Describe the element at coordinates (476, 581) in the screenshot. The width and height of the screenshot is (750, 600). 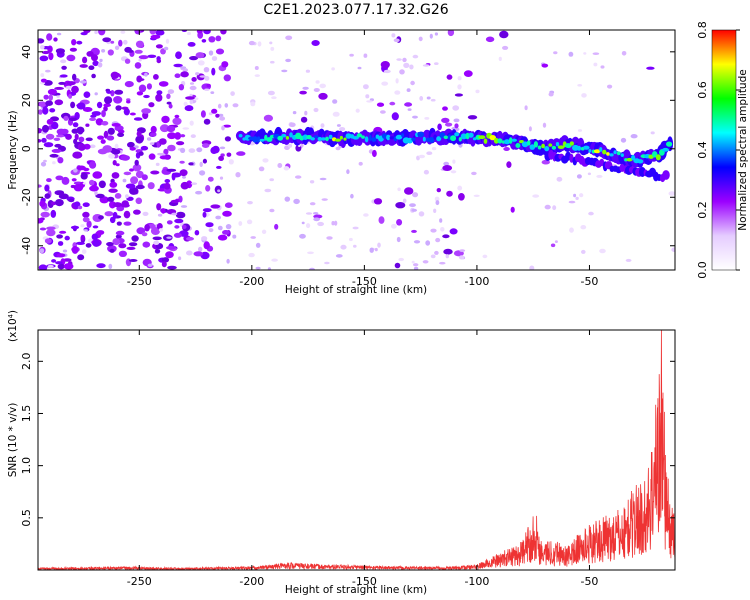
I see `snr-x-tick-label: -100` at that location.